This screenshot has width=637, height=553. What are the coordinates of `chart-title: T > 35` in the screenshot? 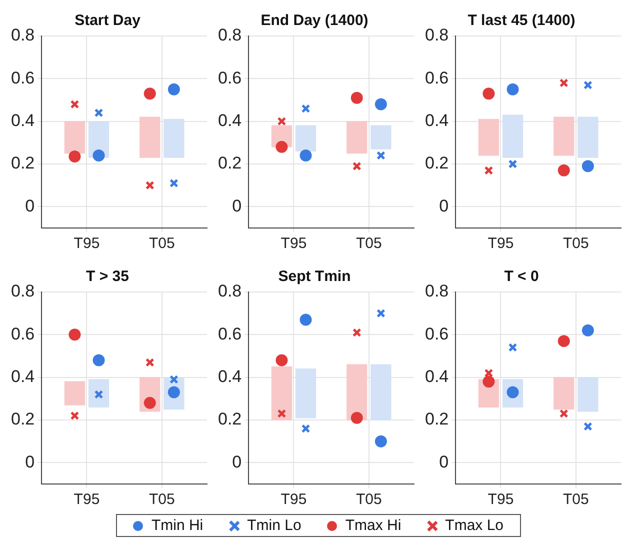 It's located at (107, 277).